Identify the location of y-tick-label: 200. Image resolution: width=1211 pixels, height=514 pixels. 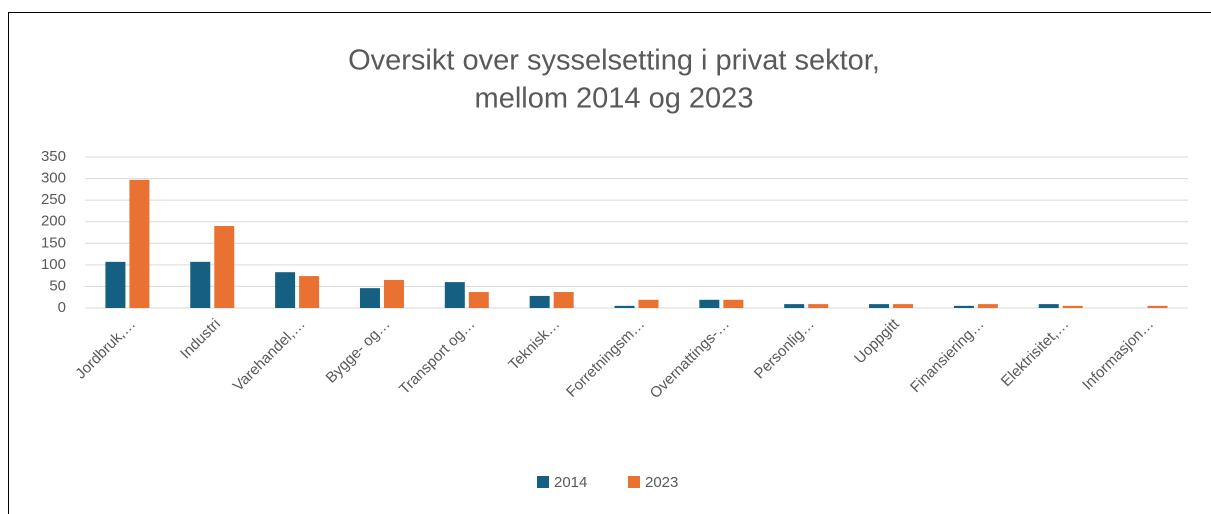
(53, 221).